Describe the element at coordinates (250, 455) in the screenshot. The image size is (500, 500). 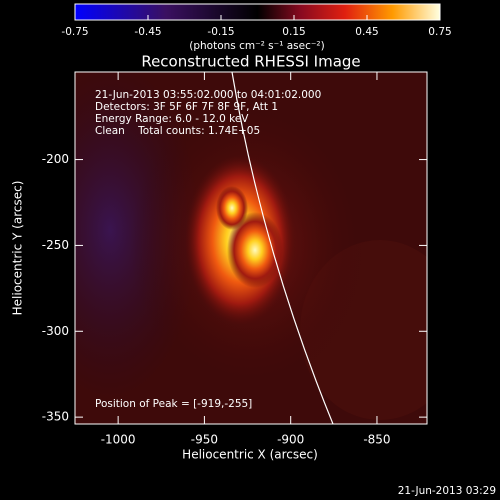
I see `x-axis-label: Heliocentric X (arcsec)` at that location.